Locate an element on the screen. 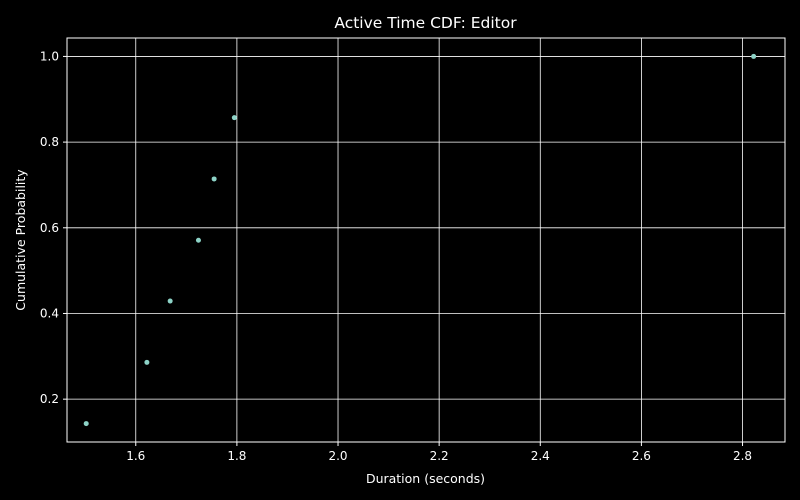 Image resolution: width=800 pixels, height=500 pixels. y-tick-label: 0.2 is located at coordinates (49, 399).